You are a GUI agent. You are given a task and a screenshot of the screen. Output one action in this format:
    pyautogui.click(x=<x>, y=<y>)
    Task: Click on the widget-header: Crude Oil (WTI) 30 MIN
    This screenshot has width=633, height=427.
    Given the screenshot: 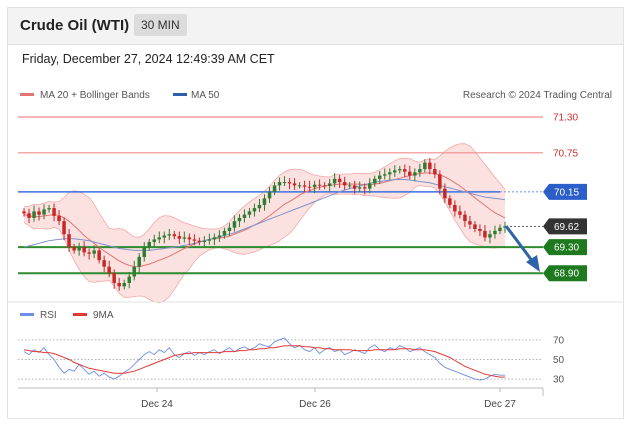 What is the action you would take?
    pyautogui.click(x=315, y=26)
    